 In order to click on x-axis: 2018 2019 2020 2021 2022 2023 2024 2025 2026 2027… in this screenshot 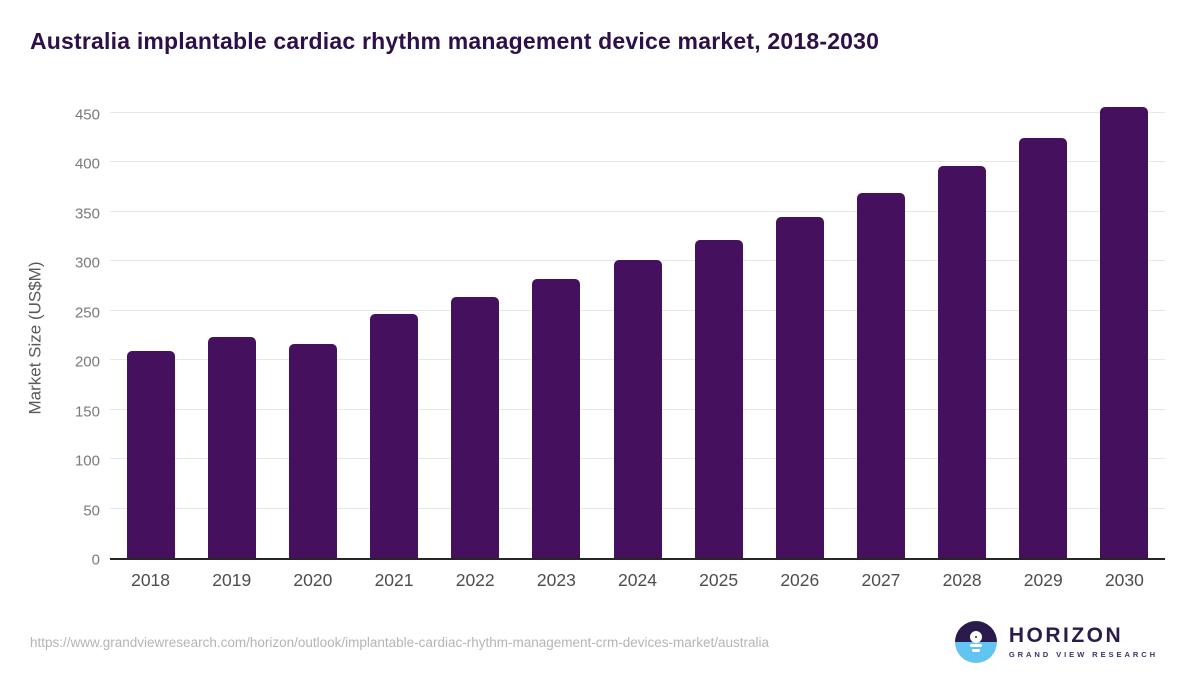, I will do `click(637, 579)`.